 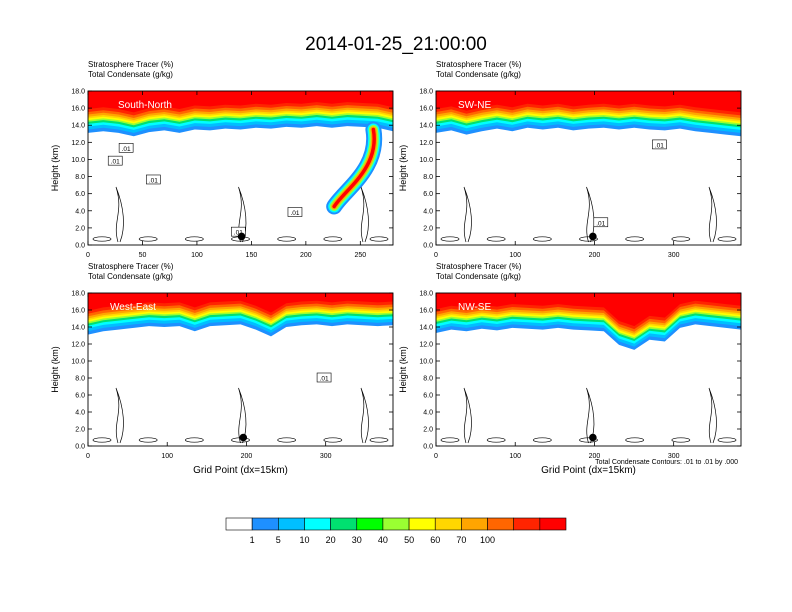 What do you see at coordinates (55, 369) in the screenshot?
I see `y-axis-label: Height (km)` at bounding box center [55, 369].